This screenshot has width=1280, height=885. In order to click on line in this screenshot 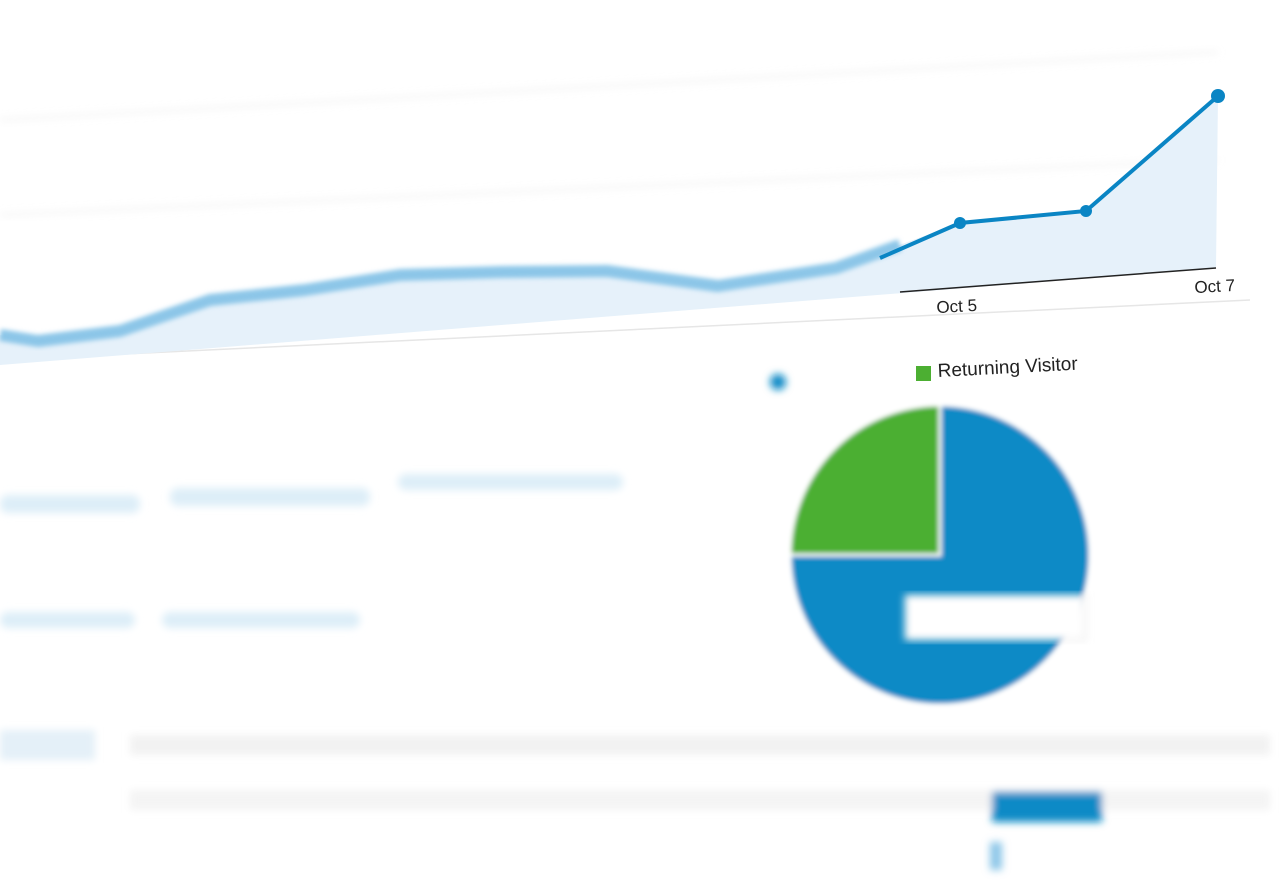, I will do `click(1049, 177)`.